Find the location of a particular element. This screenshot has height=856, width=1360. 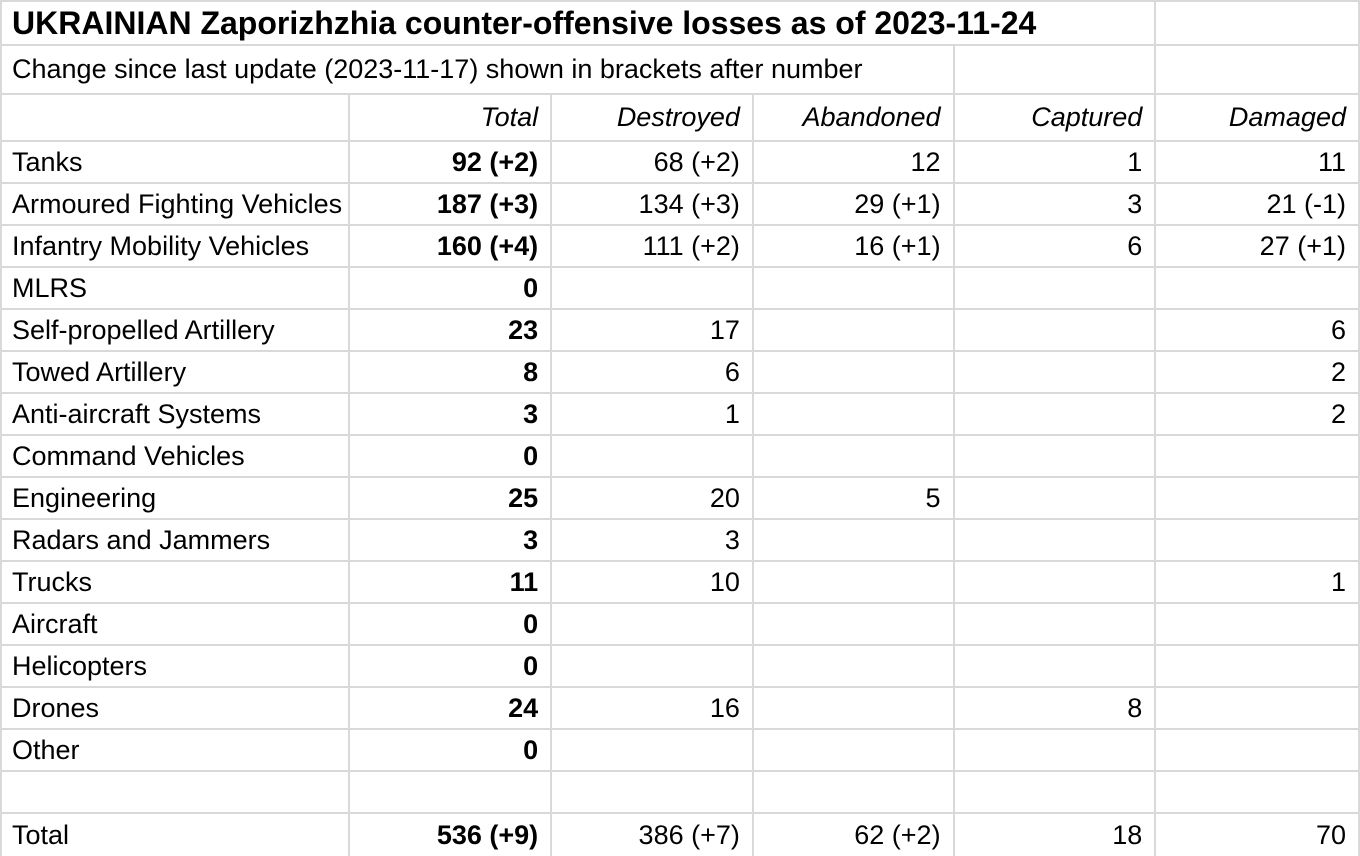

cell-category: Towed Artillery is located at coordinates (176, 373).